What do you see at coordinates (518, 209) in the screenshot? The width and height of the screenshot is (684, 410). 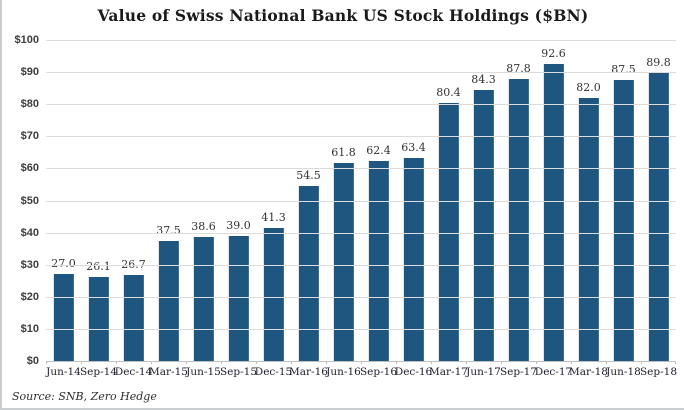 I see `bar-slot: 87.8 Sep-17` at bounding box center [518, 209].